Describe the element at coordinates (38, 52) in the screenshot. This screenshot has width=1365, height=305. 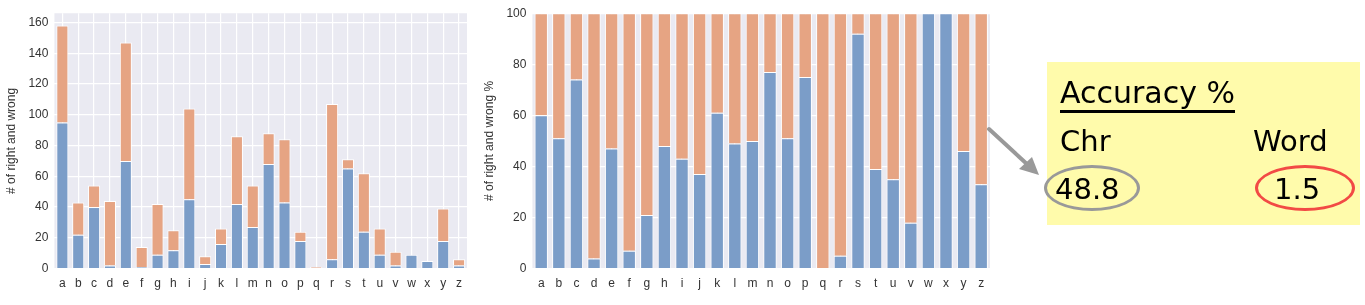
I see `y-tick-label: 140` at that location.